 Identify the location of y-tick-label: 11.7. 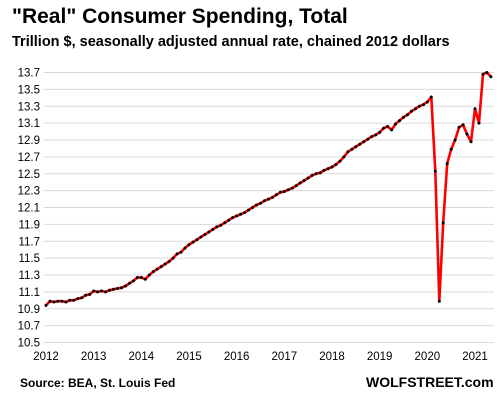
(29, 242).